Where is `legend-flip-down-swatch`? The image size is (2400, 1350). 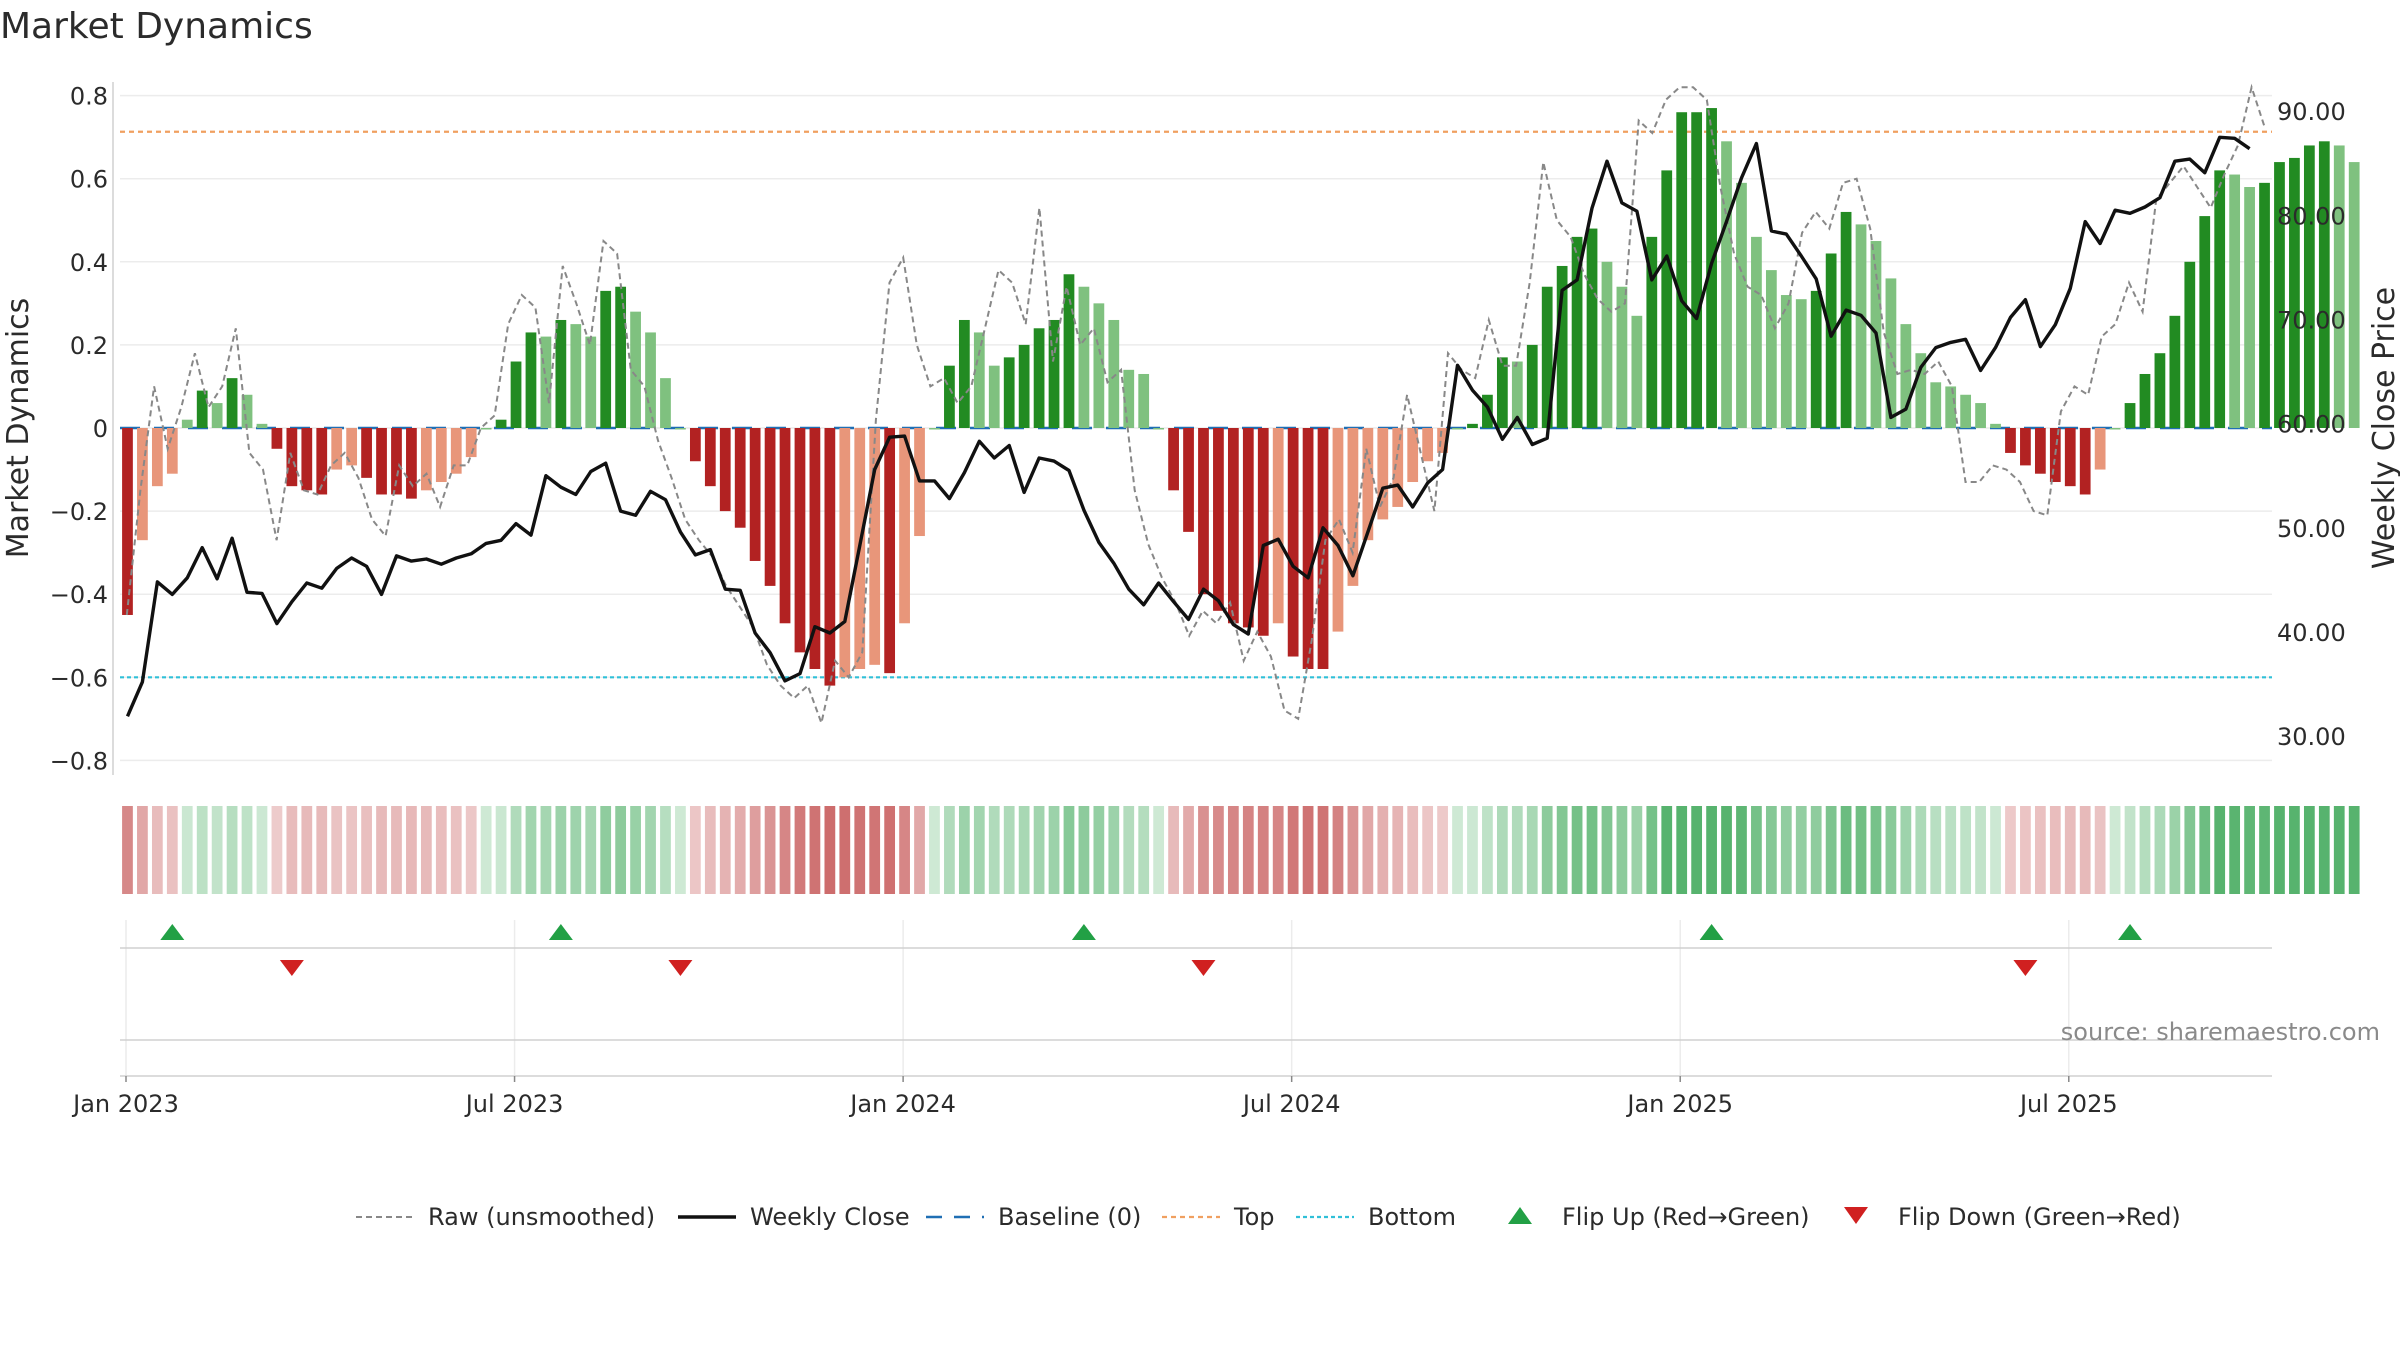
legend-flip-down-swatch is located at coordinates (1856, 1215).